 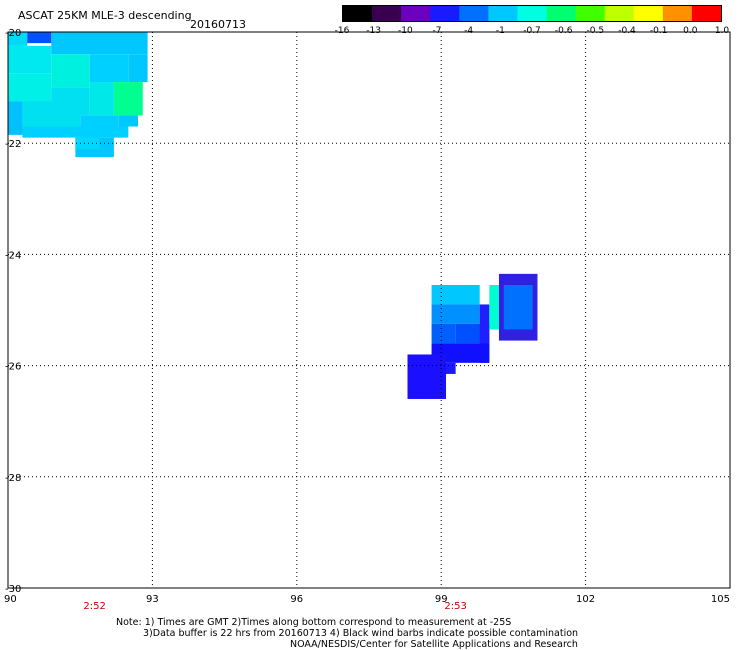 I want to click on colorbar-label: 0.0, so click(x=690, y=31).